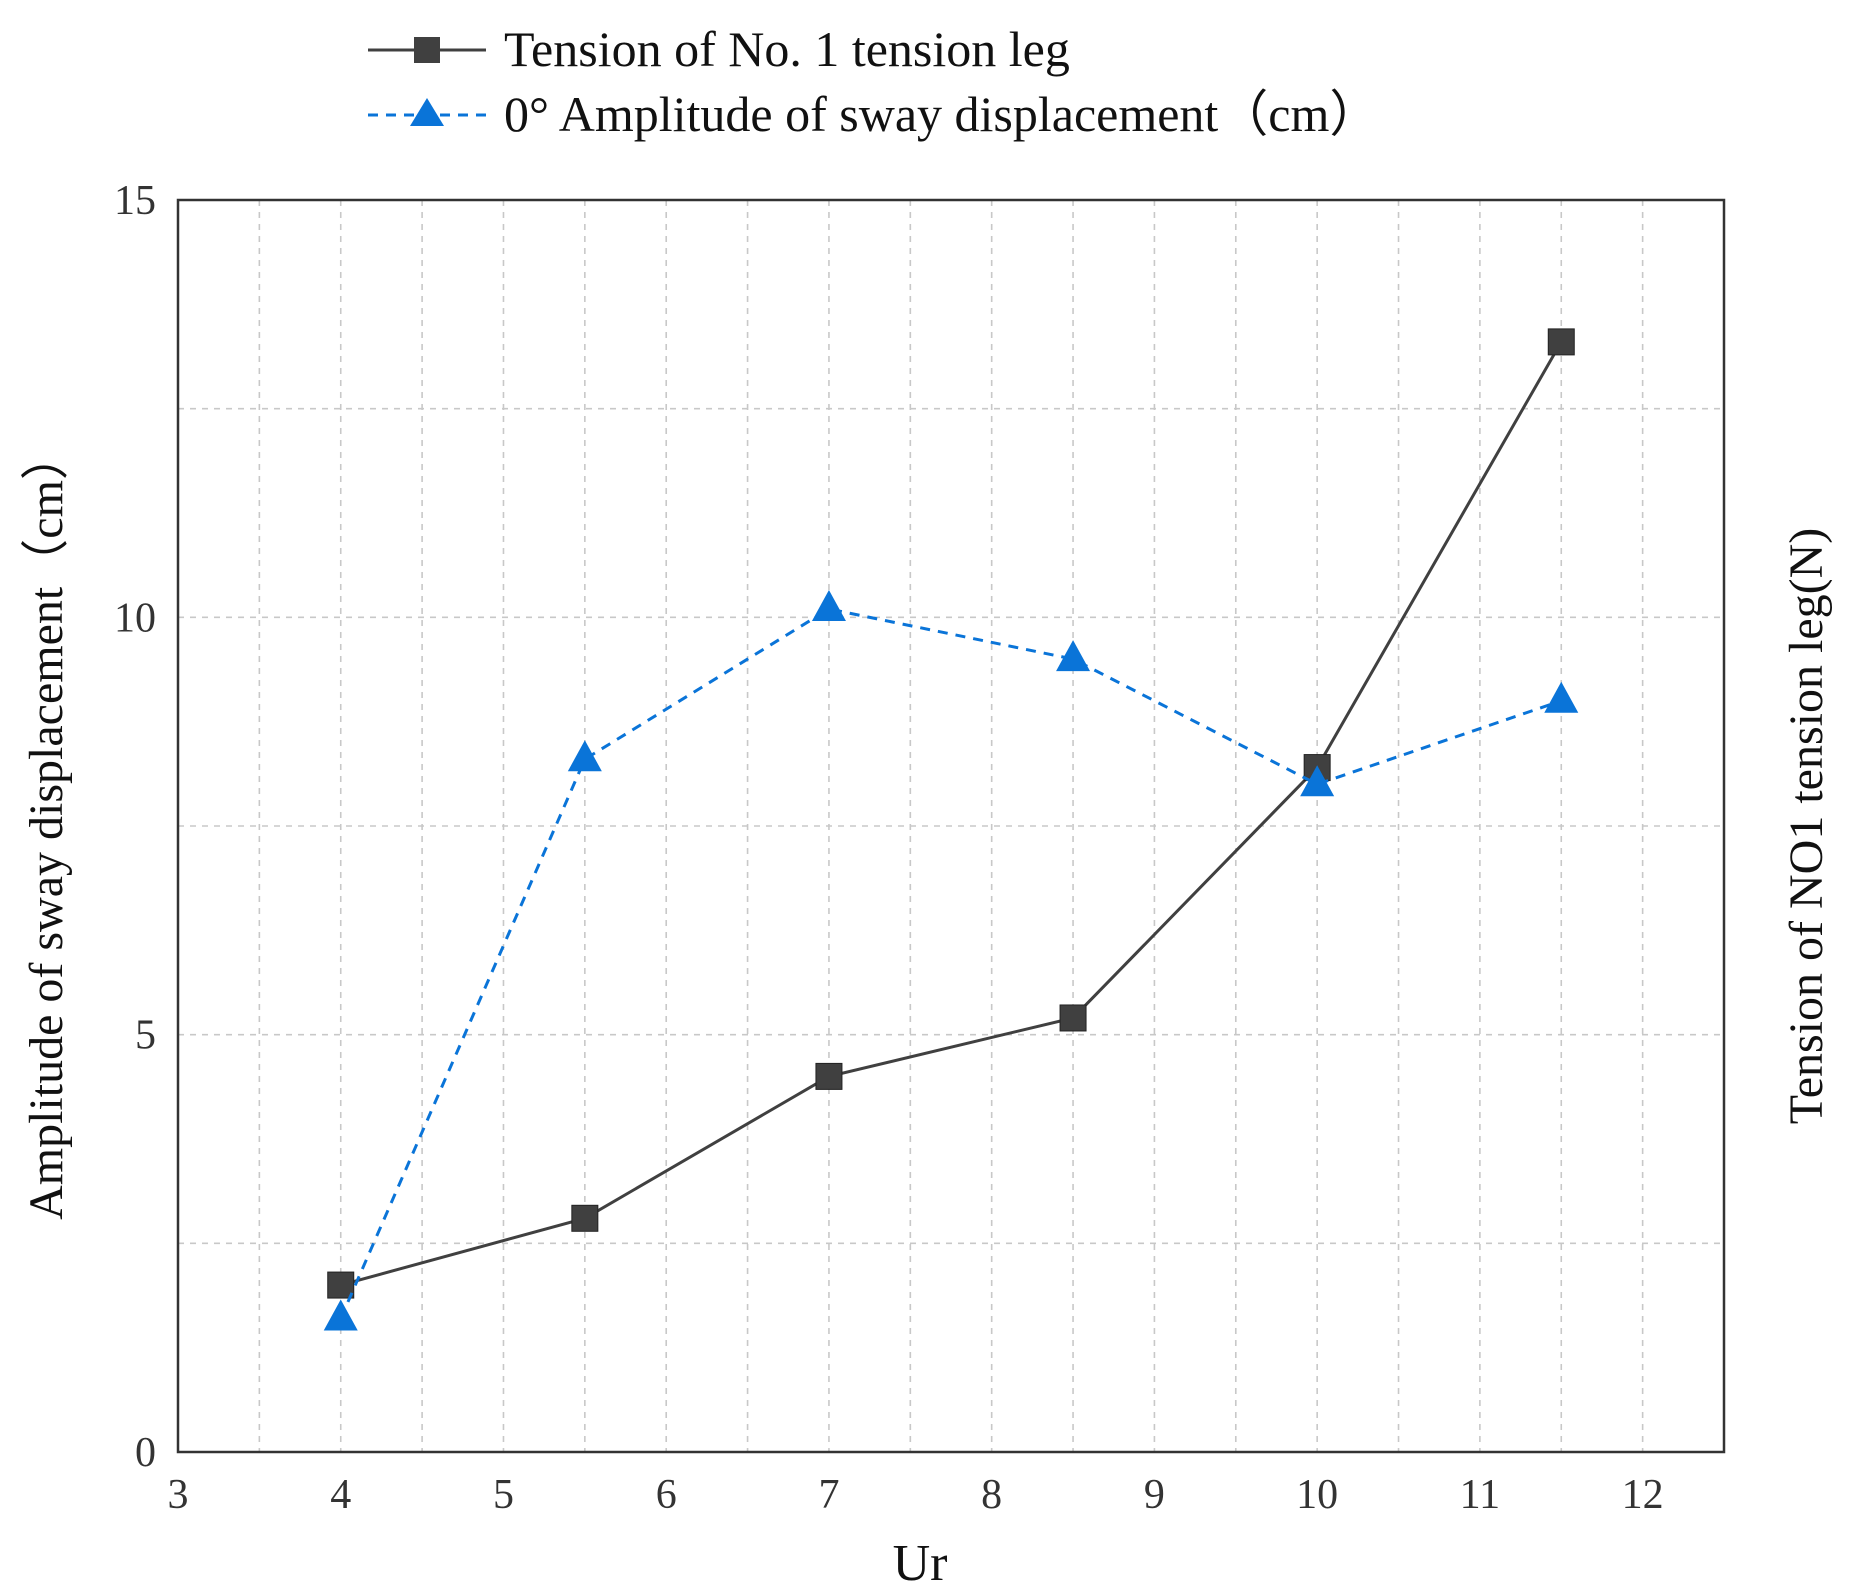 This screenshot has width=1850, height=1596. Describe the element at coordinates (503, 1495) in the screenshot. I see `x-tick-label: 5` at that location.